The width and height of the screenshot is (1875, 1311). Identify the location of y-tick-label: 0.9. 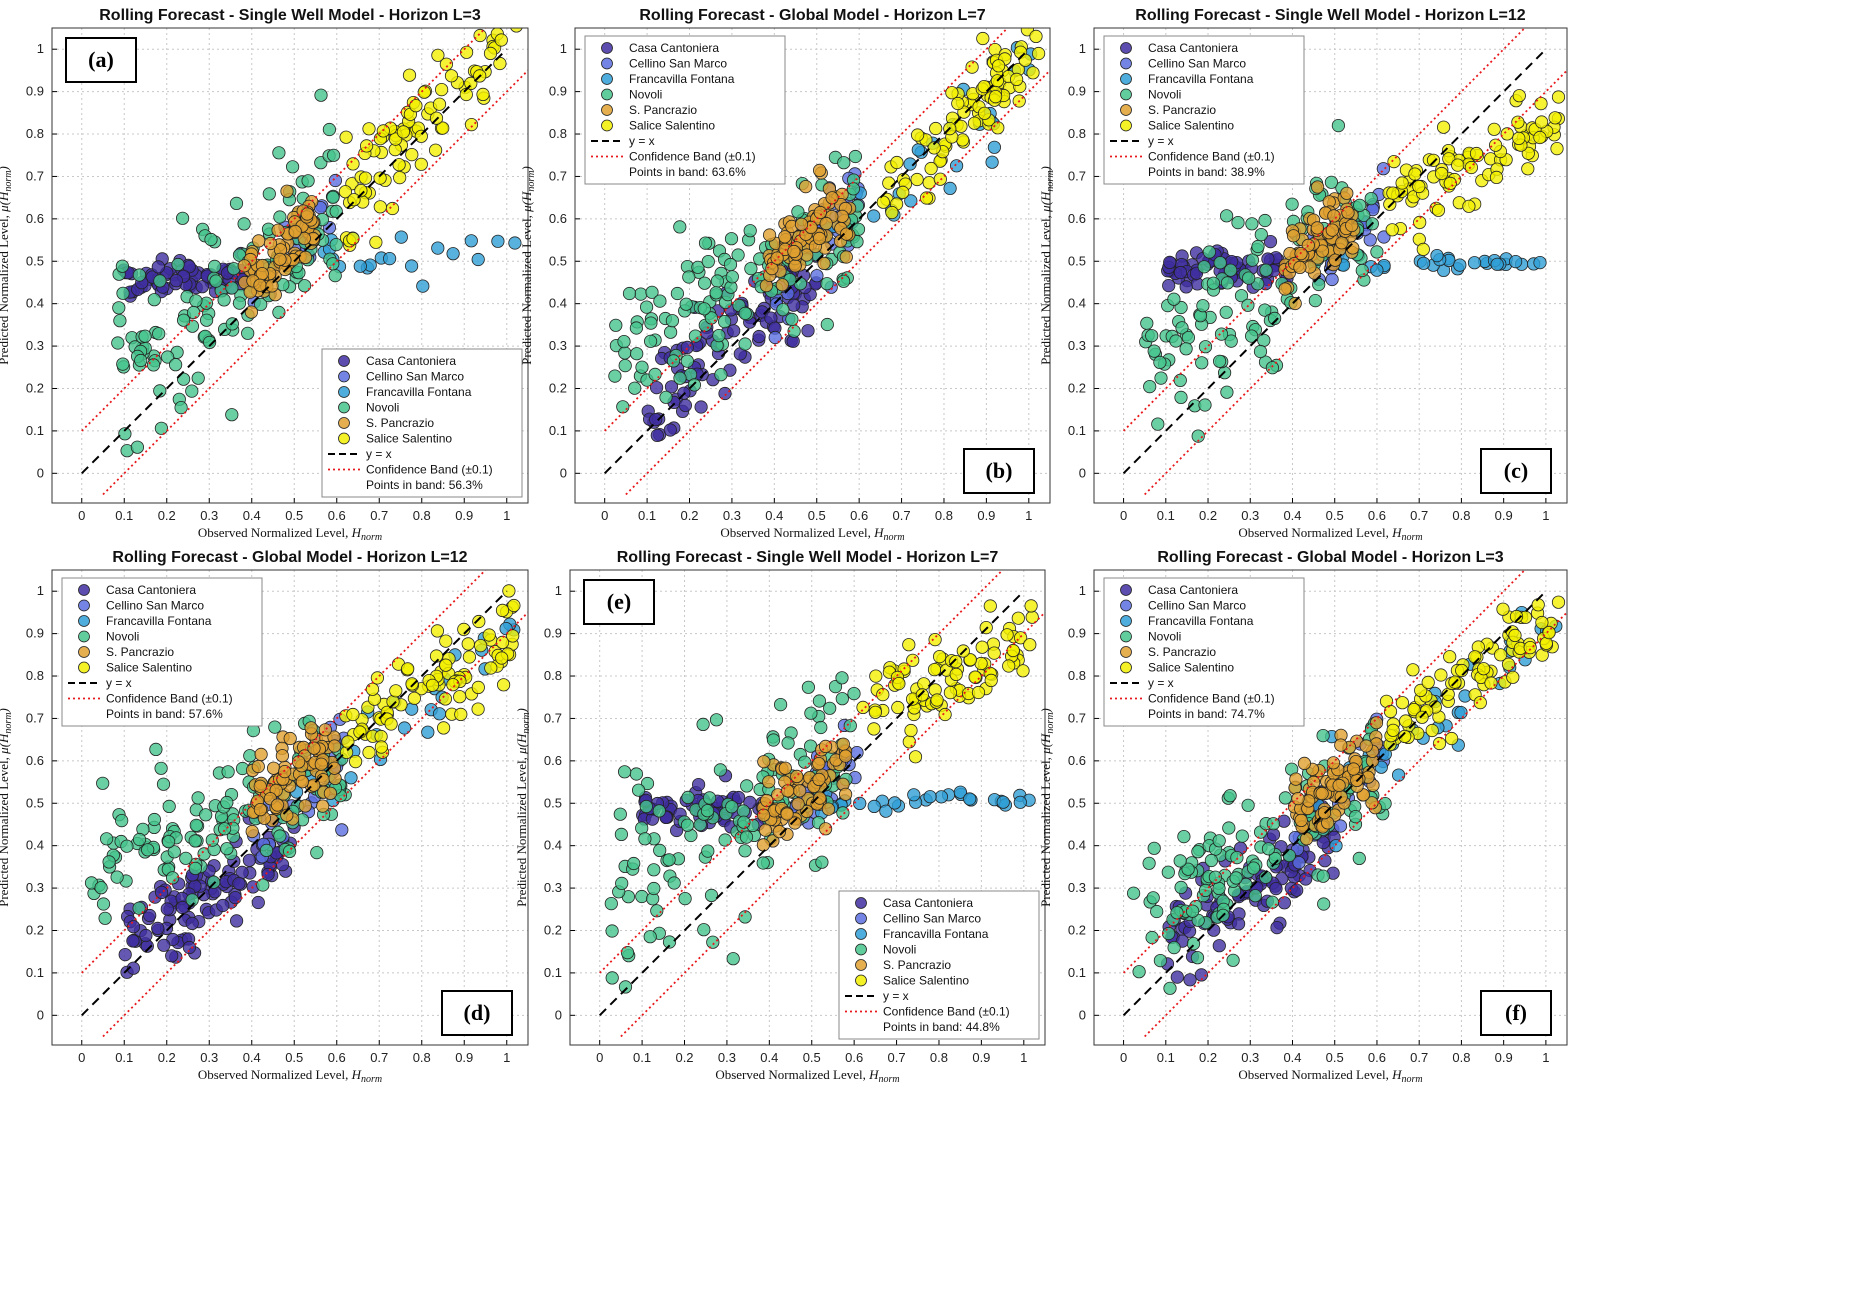
(1077, 633).